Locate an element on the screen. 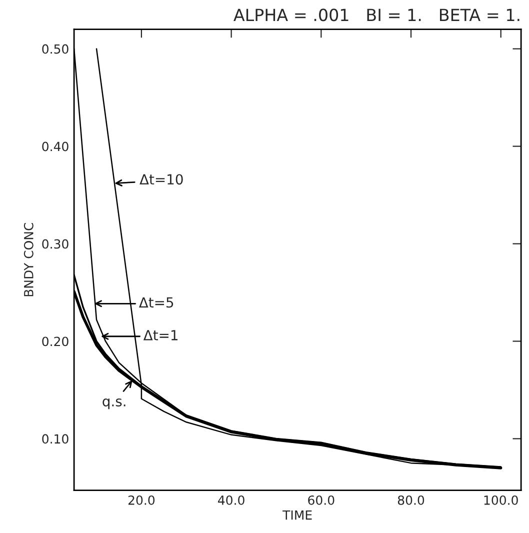 The image size is (529, 533). y-axis-title: BNDY CONC is located at coordinates (29, 259).